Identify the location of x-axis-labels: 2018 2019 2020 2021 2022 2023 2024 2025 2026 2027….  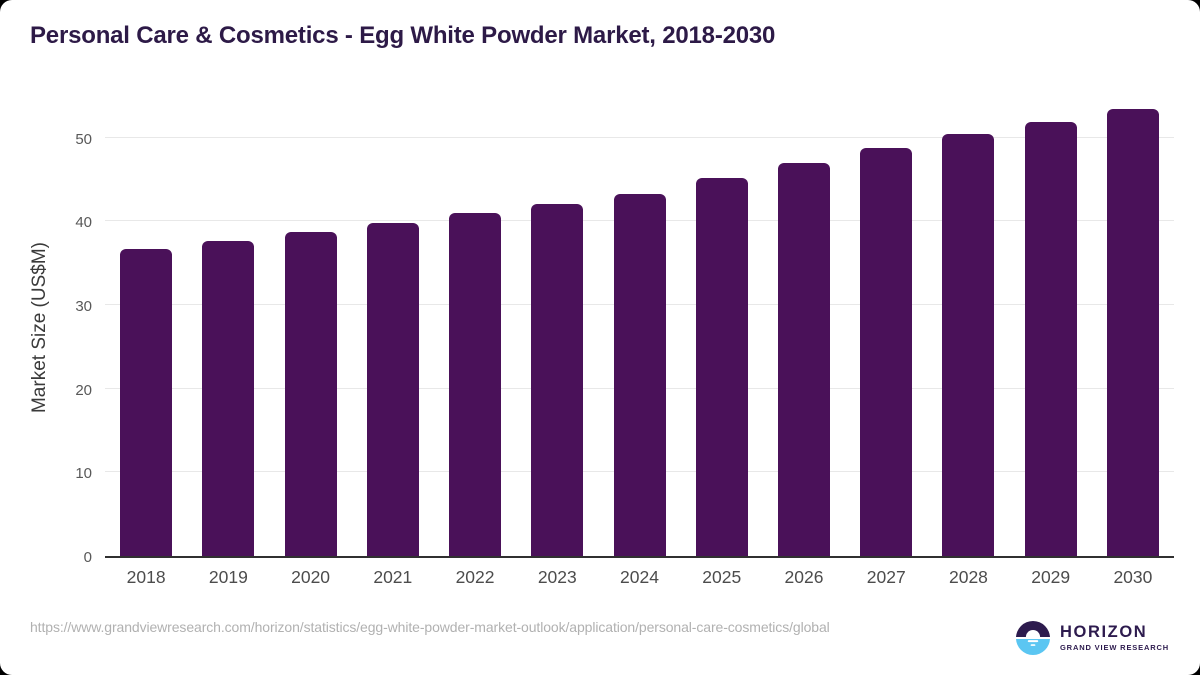
(639, 577).